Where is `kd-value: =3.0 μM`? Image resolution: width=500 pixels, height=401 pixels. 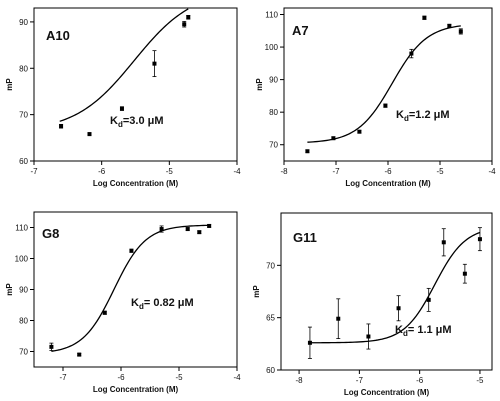
kd-value: =3.0 μM is located at coordinates (143, 121).